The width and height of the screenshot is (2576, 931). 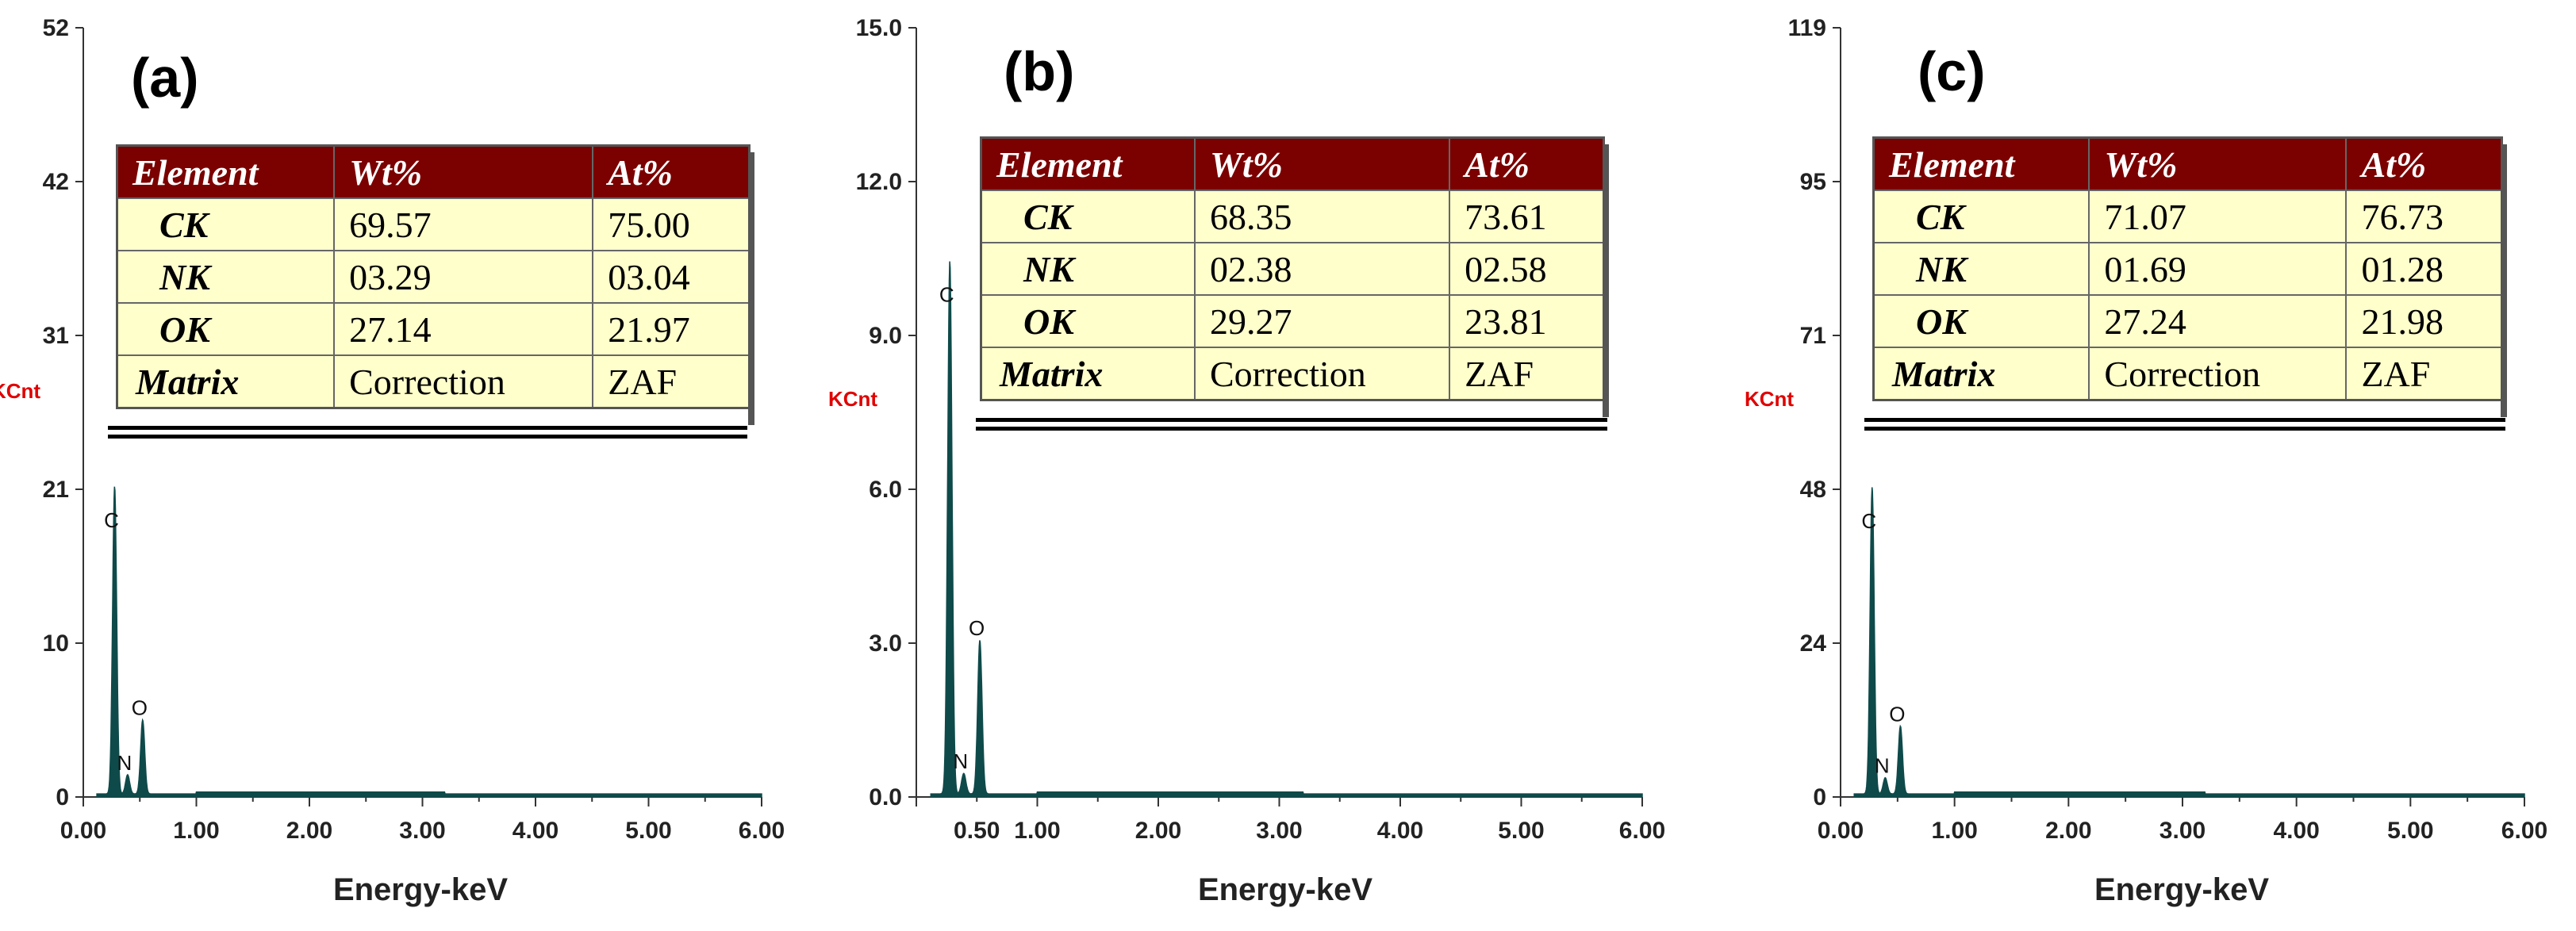 I want to click on table-underline-c, so click(x=2184, y=420).